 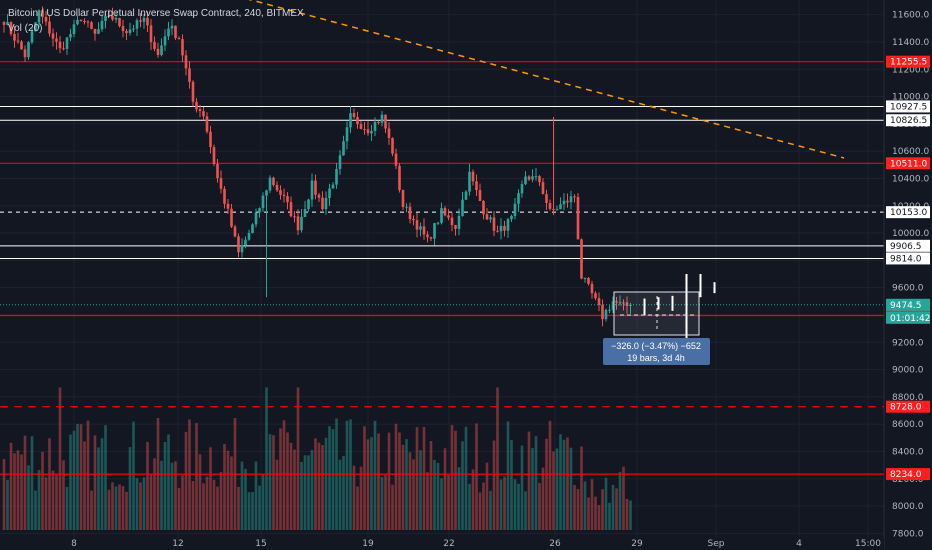 I want to click on level-price-label: 10927.5, so click(x=908, y=107).